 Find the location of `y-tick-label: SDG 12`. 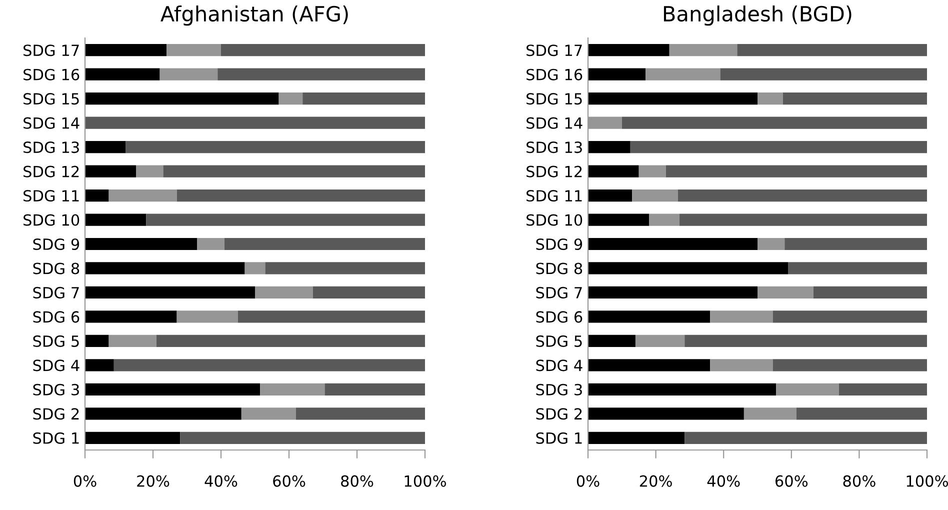

y-tick-label: SDG 12 is located at coordinates (554, 172).